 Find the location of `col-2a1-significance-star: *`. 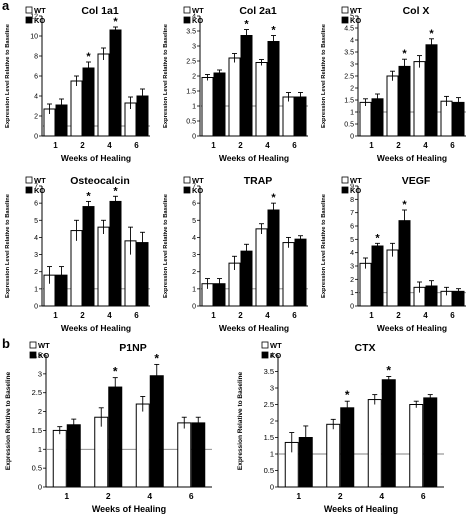

col-2a1-significance-star: * is located at coordinates (246, 25).